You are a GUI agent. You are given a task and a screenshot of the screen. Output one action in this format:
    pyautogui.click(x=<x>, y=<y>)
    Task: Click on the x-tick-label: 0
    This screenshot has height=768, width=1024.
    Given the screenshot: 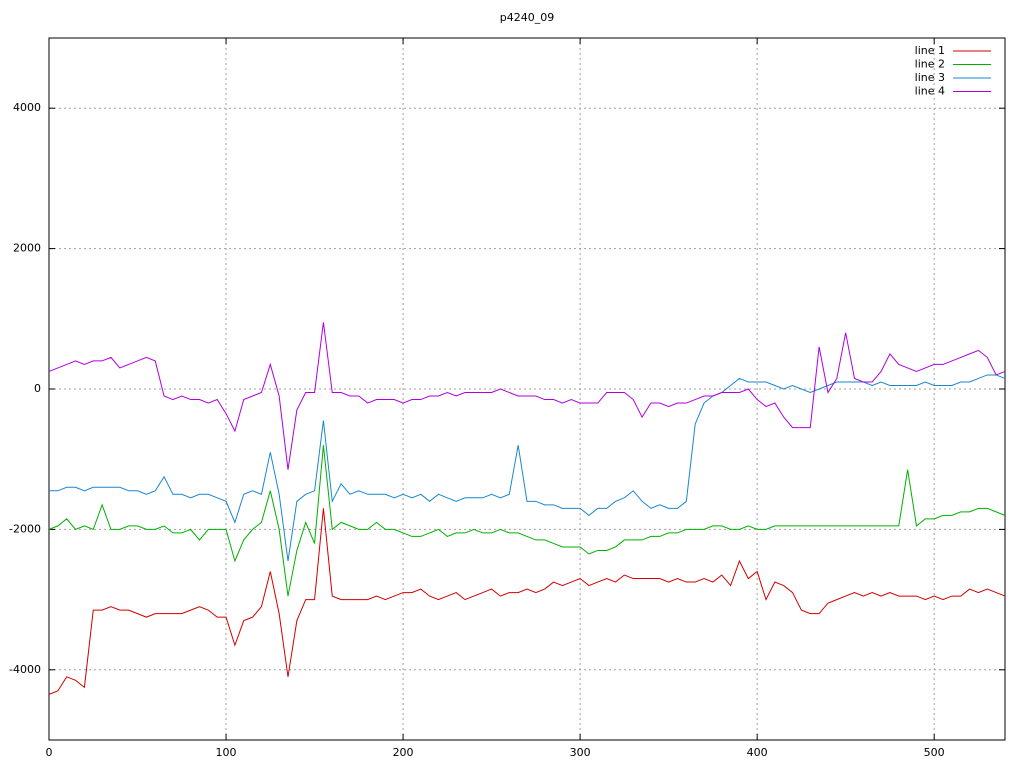 What is the action you would take?
    pyautogui.click(x=49, y=752)
    